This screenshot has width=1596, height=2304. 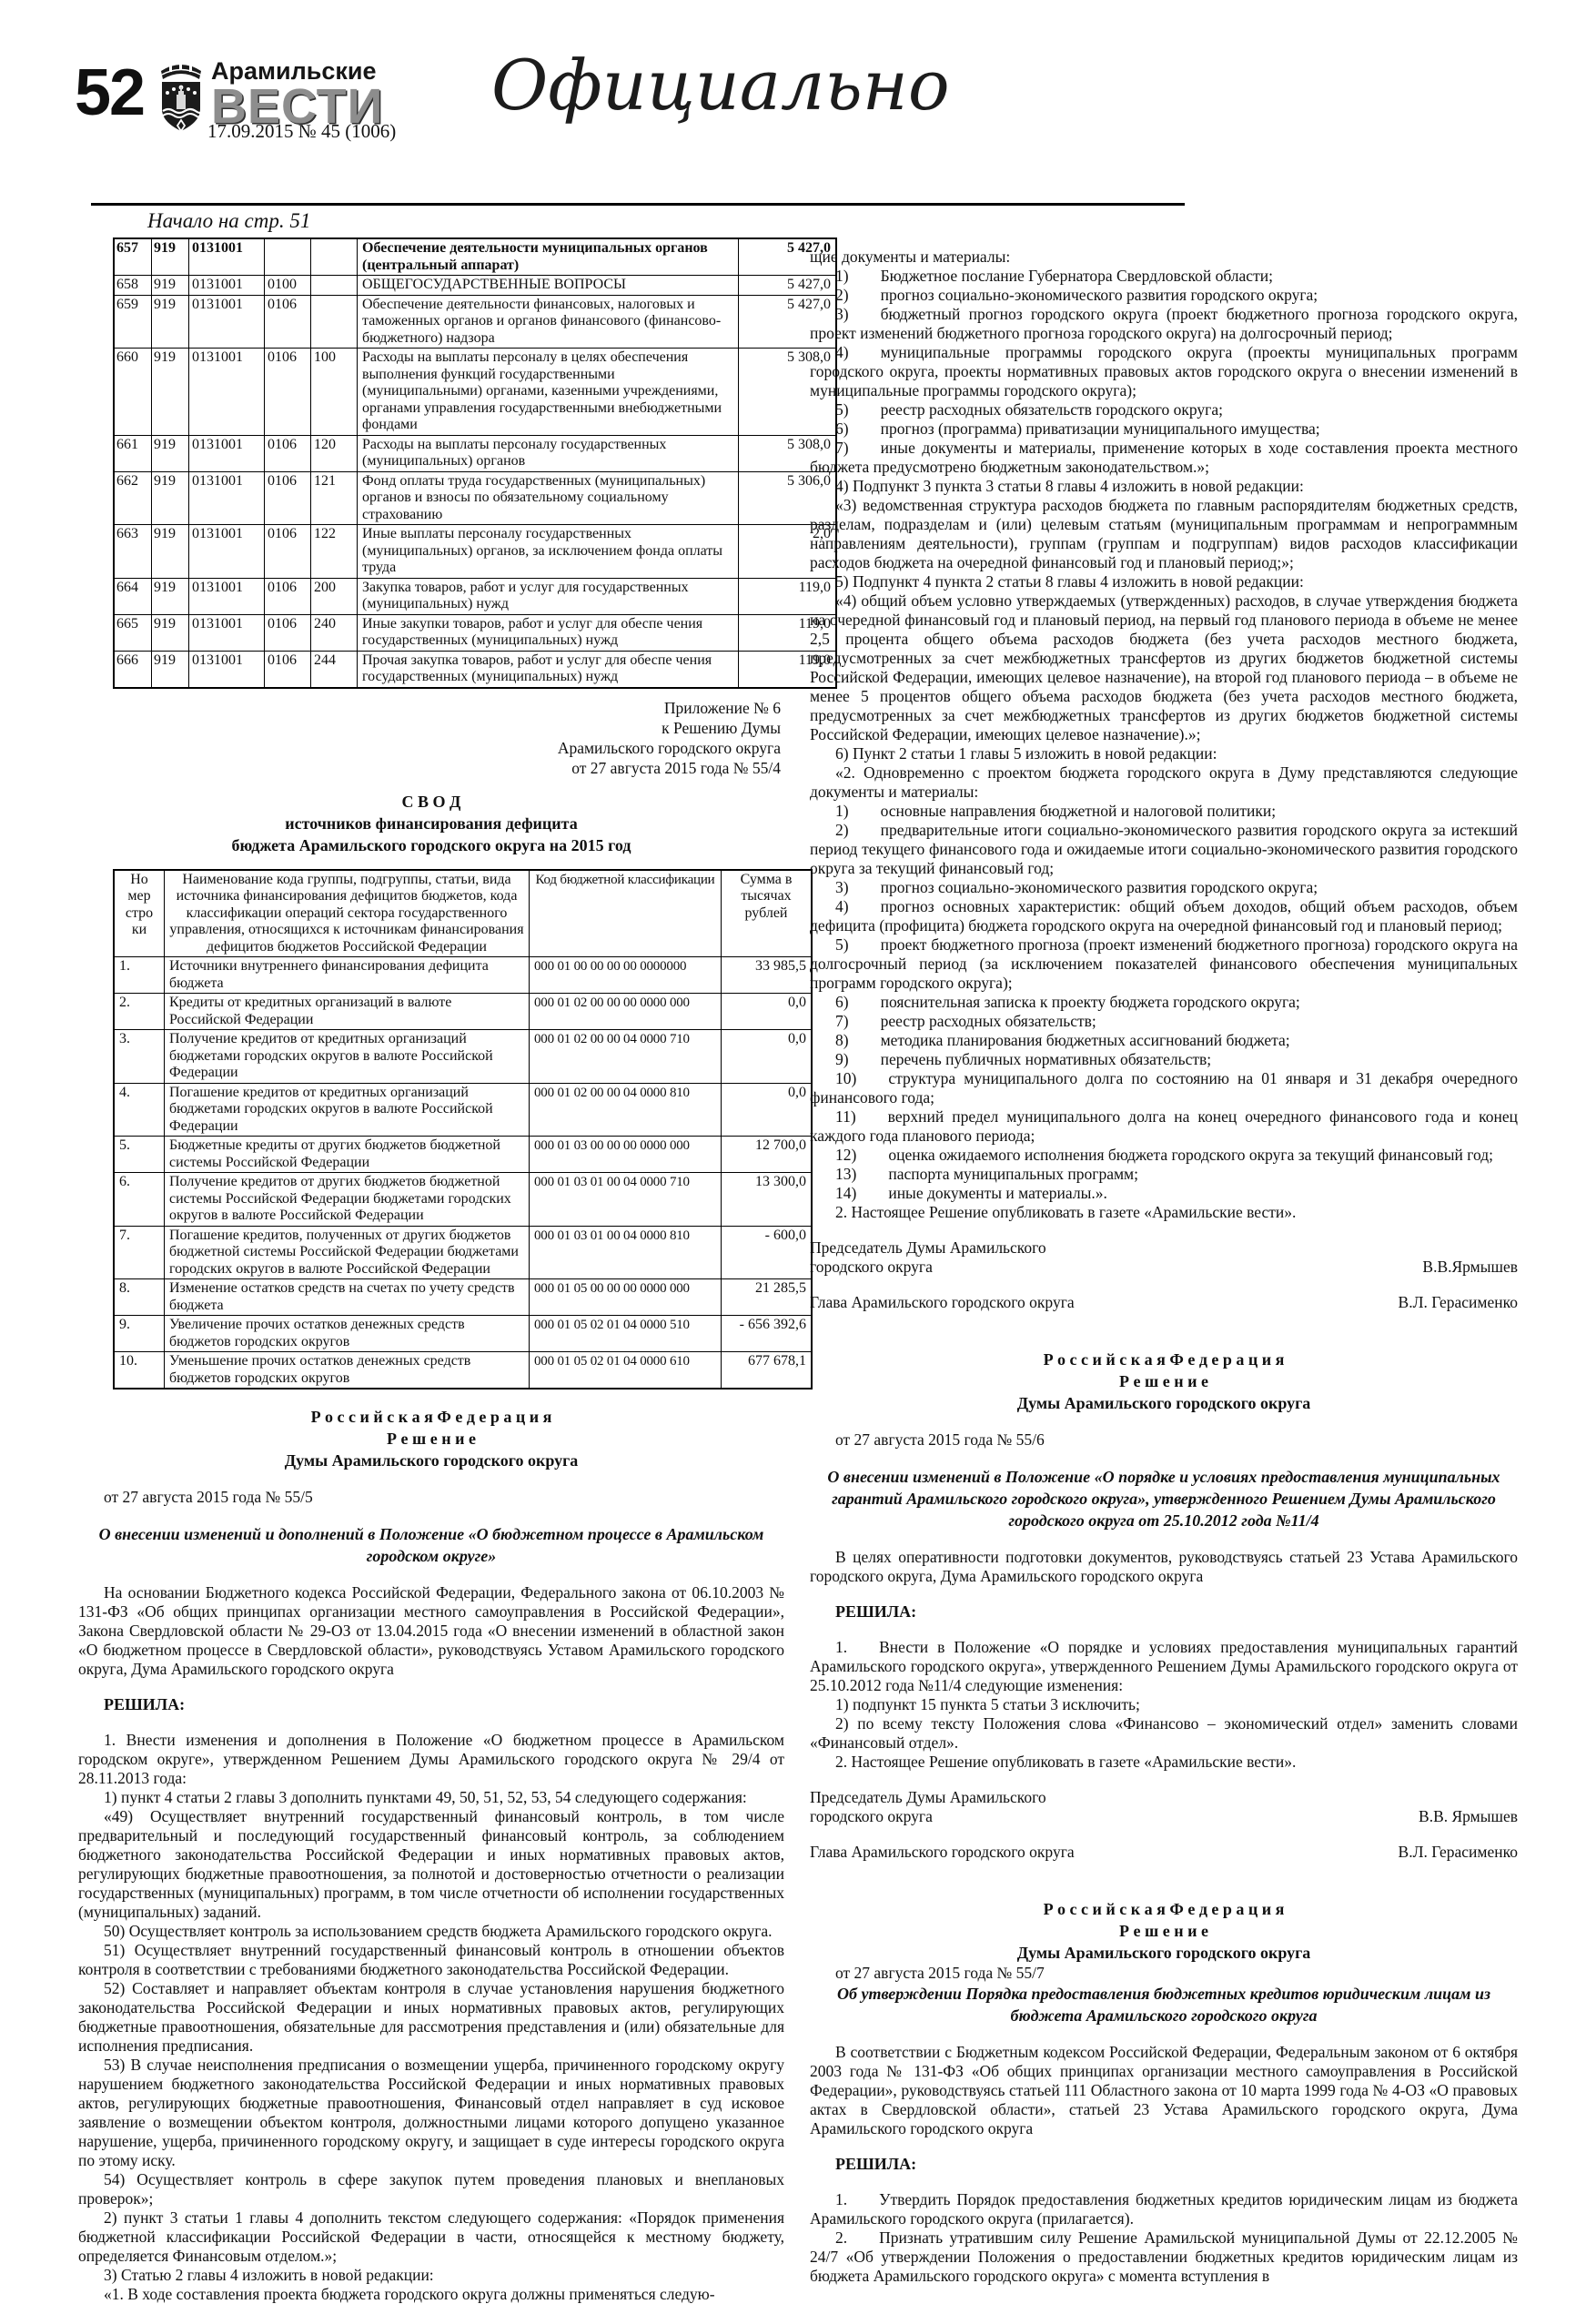 I want to click on table-cell: 21 285,5, so click(x=767, y=1297).